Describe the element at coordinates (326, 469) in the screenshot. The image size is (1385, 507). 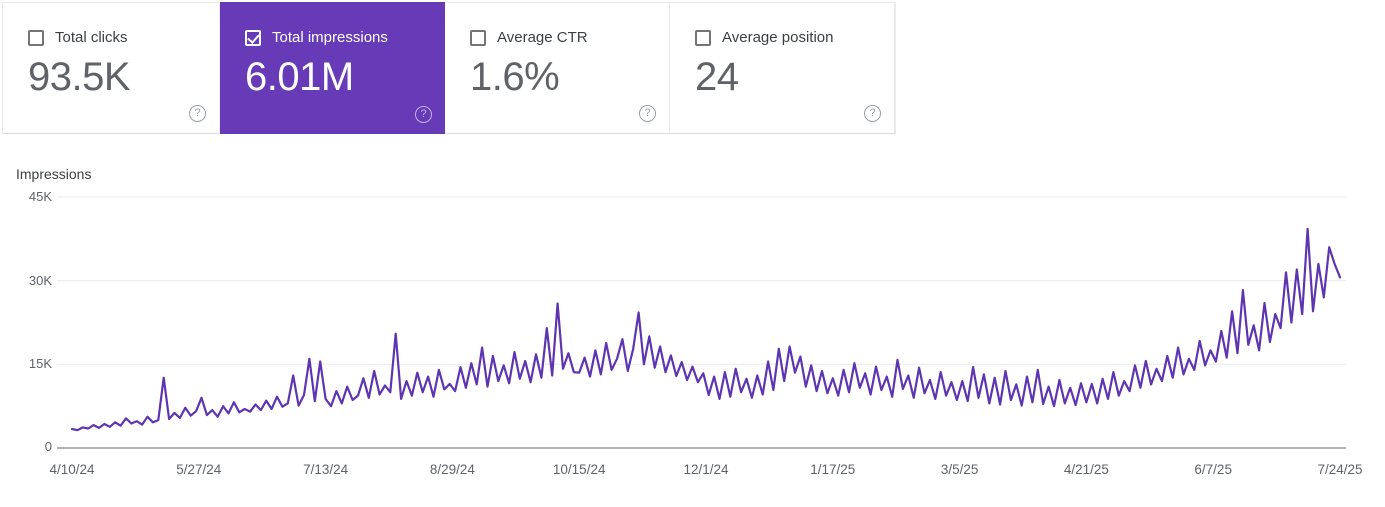
I see `x-axis-tick-label: 7/13/24` at that location.